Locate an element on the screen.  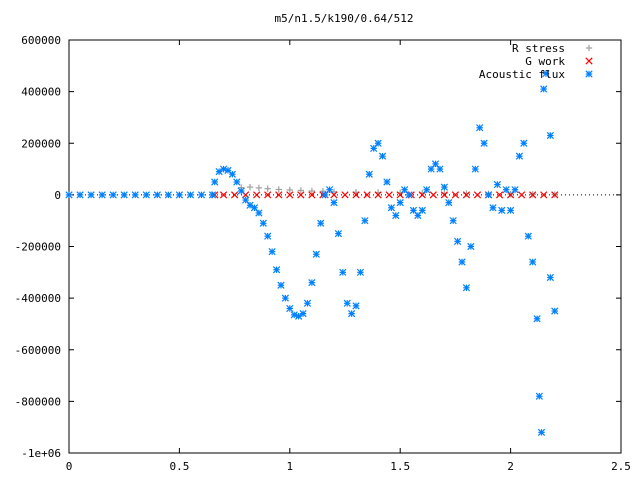
legend-label: G work is located at coordinates (545, 61).